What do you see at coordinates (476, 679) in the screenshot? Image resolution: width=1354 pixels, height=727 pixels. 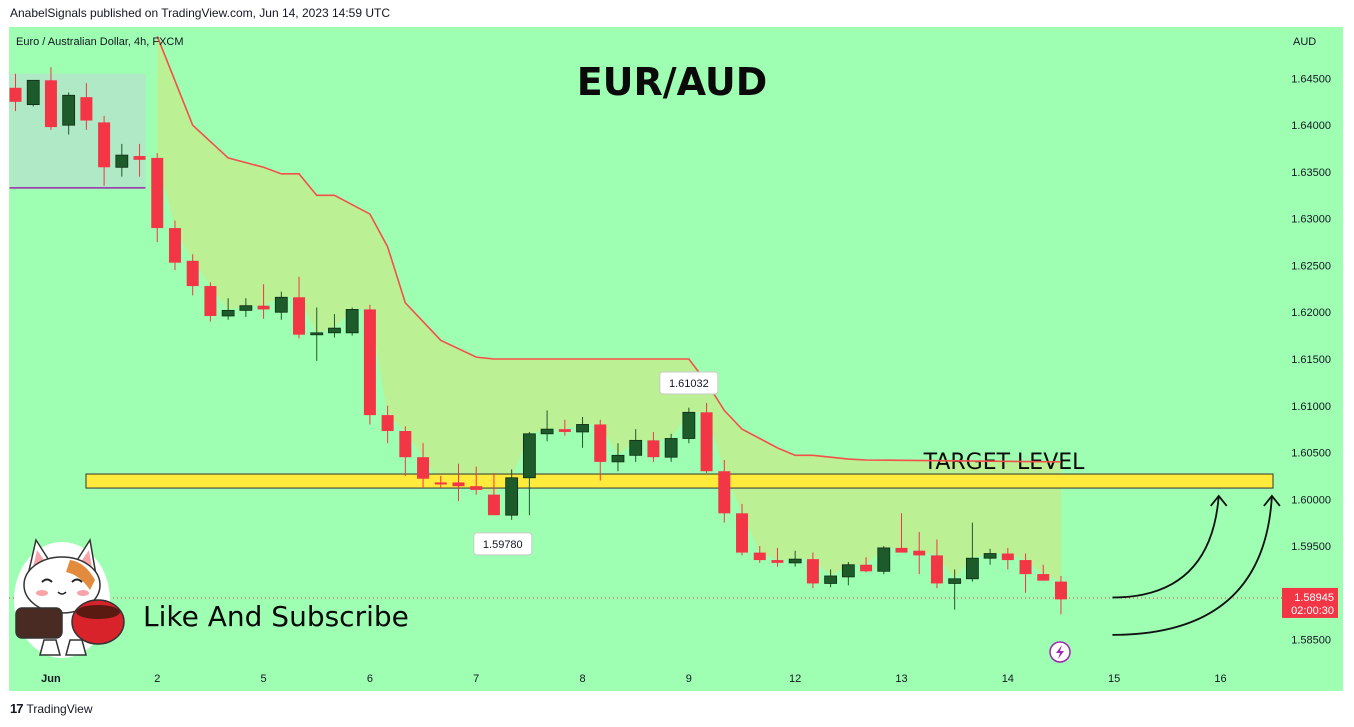 I see `x-tick-label: 7` at bounding box center [476, 679].